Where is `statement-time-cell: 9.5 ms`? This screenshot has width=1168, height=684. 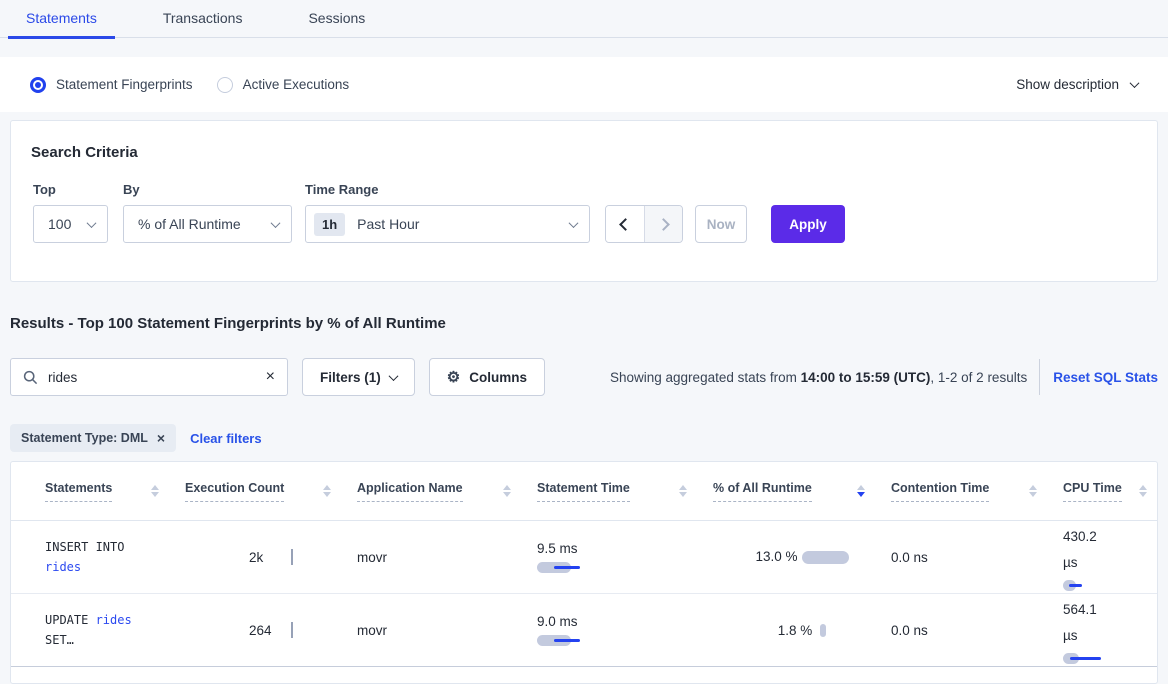 statement-time-cell: 9.5 ms is located at coordinates (625, 557).